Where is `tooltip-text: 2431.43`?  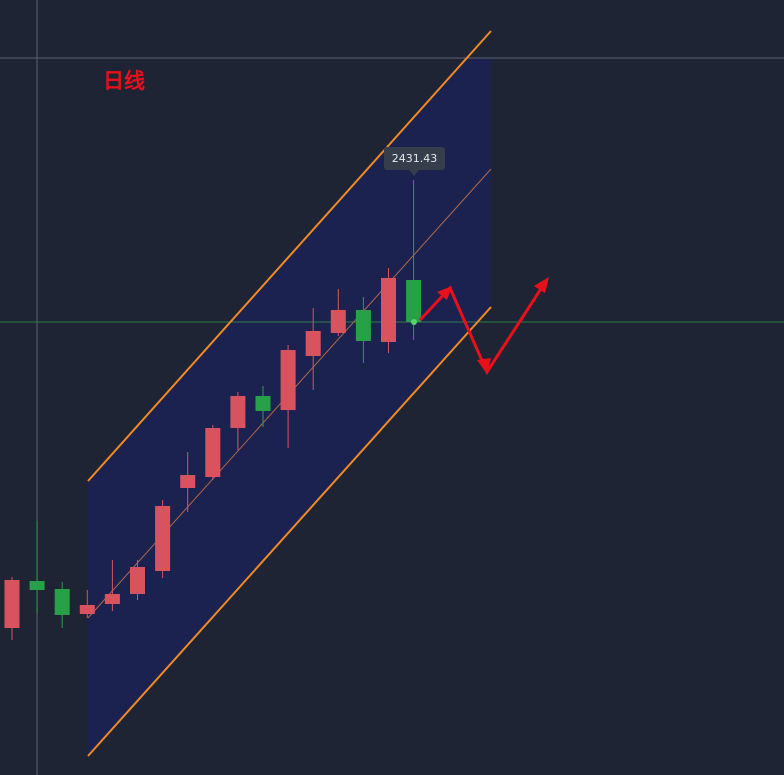 tooltip-text: 2431.43 is located at coordinates (415, 158).